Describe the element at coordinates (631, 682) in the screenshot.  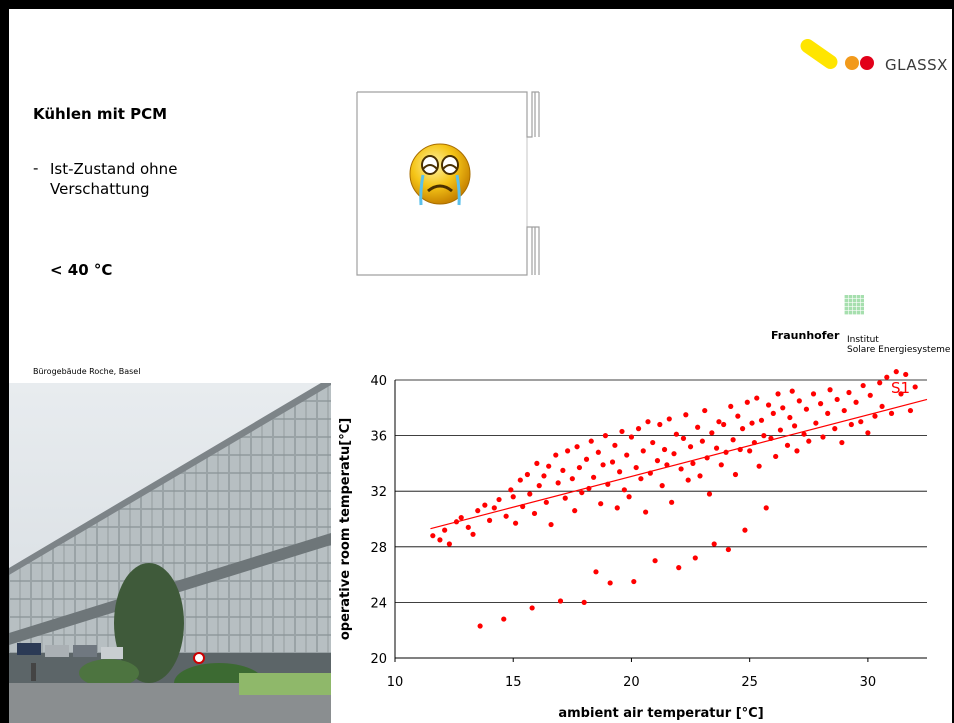
I see `x-tick-label: 20` at that location.